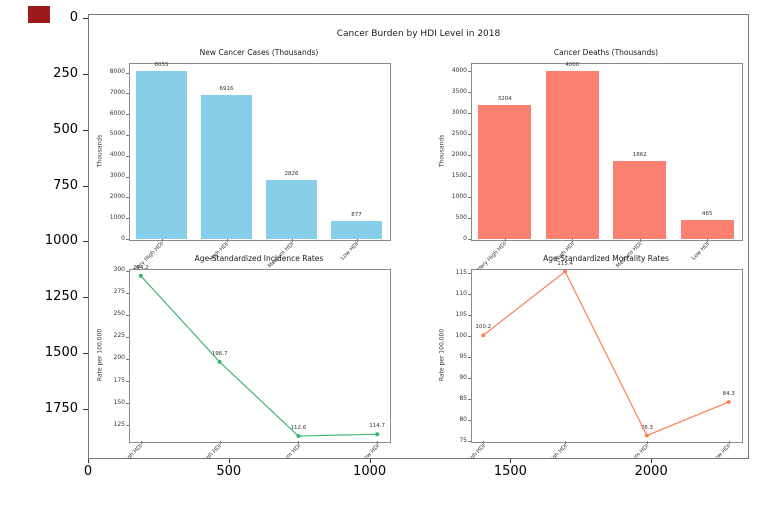 Image resolution: width=784 pixels, height=514 pixels. What do you see at coordinates (119, 424) in the screenshot?
I see `y-tick-label: 125` at bounding box center [119, 424].